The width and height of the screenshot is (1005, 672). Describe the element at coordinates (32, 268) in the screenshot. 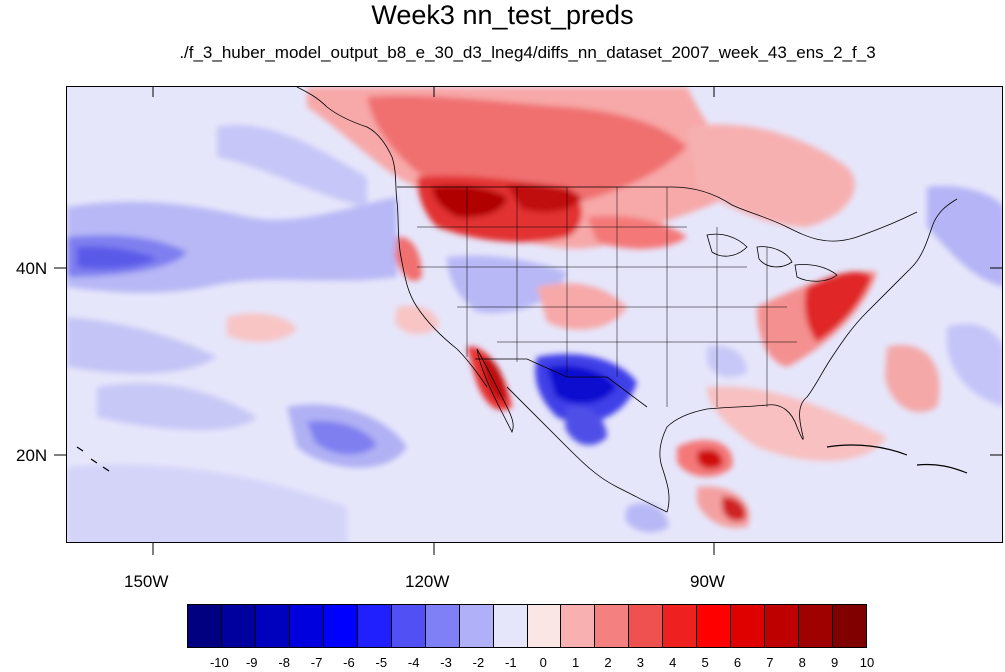

I see `lat-label-40n: 40N` at that location.